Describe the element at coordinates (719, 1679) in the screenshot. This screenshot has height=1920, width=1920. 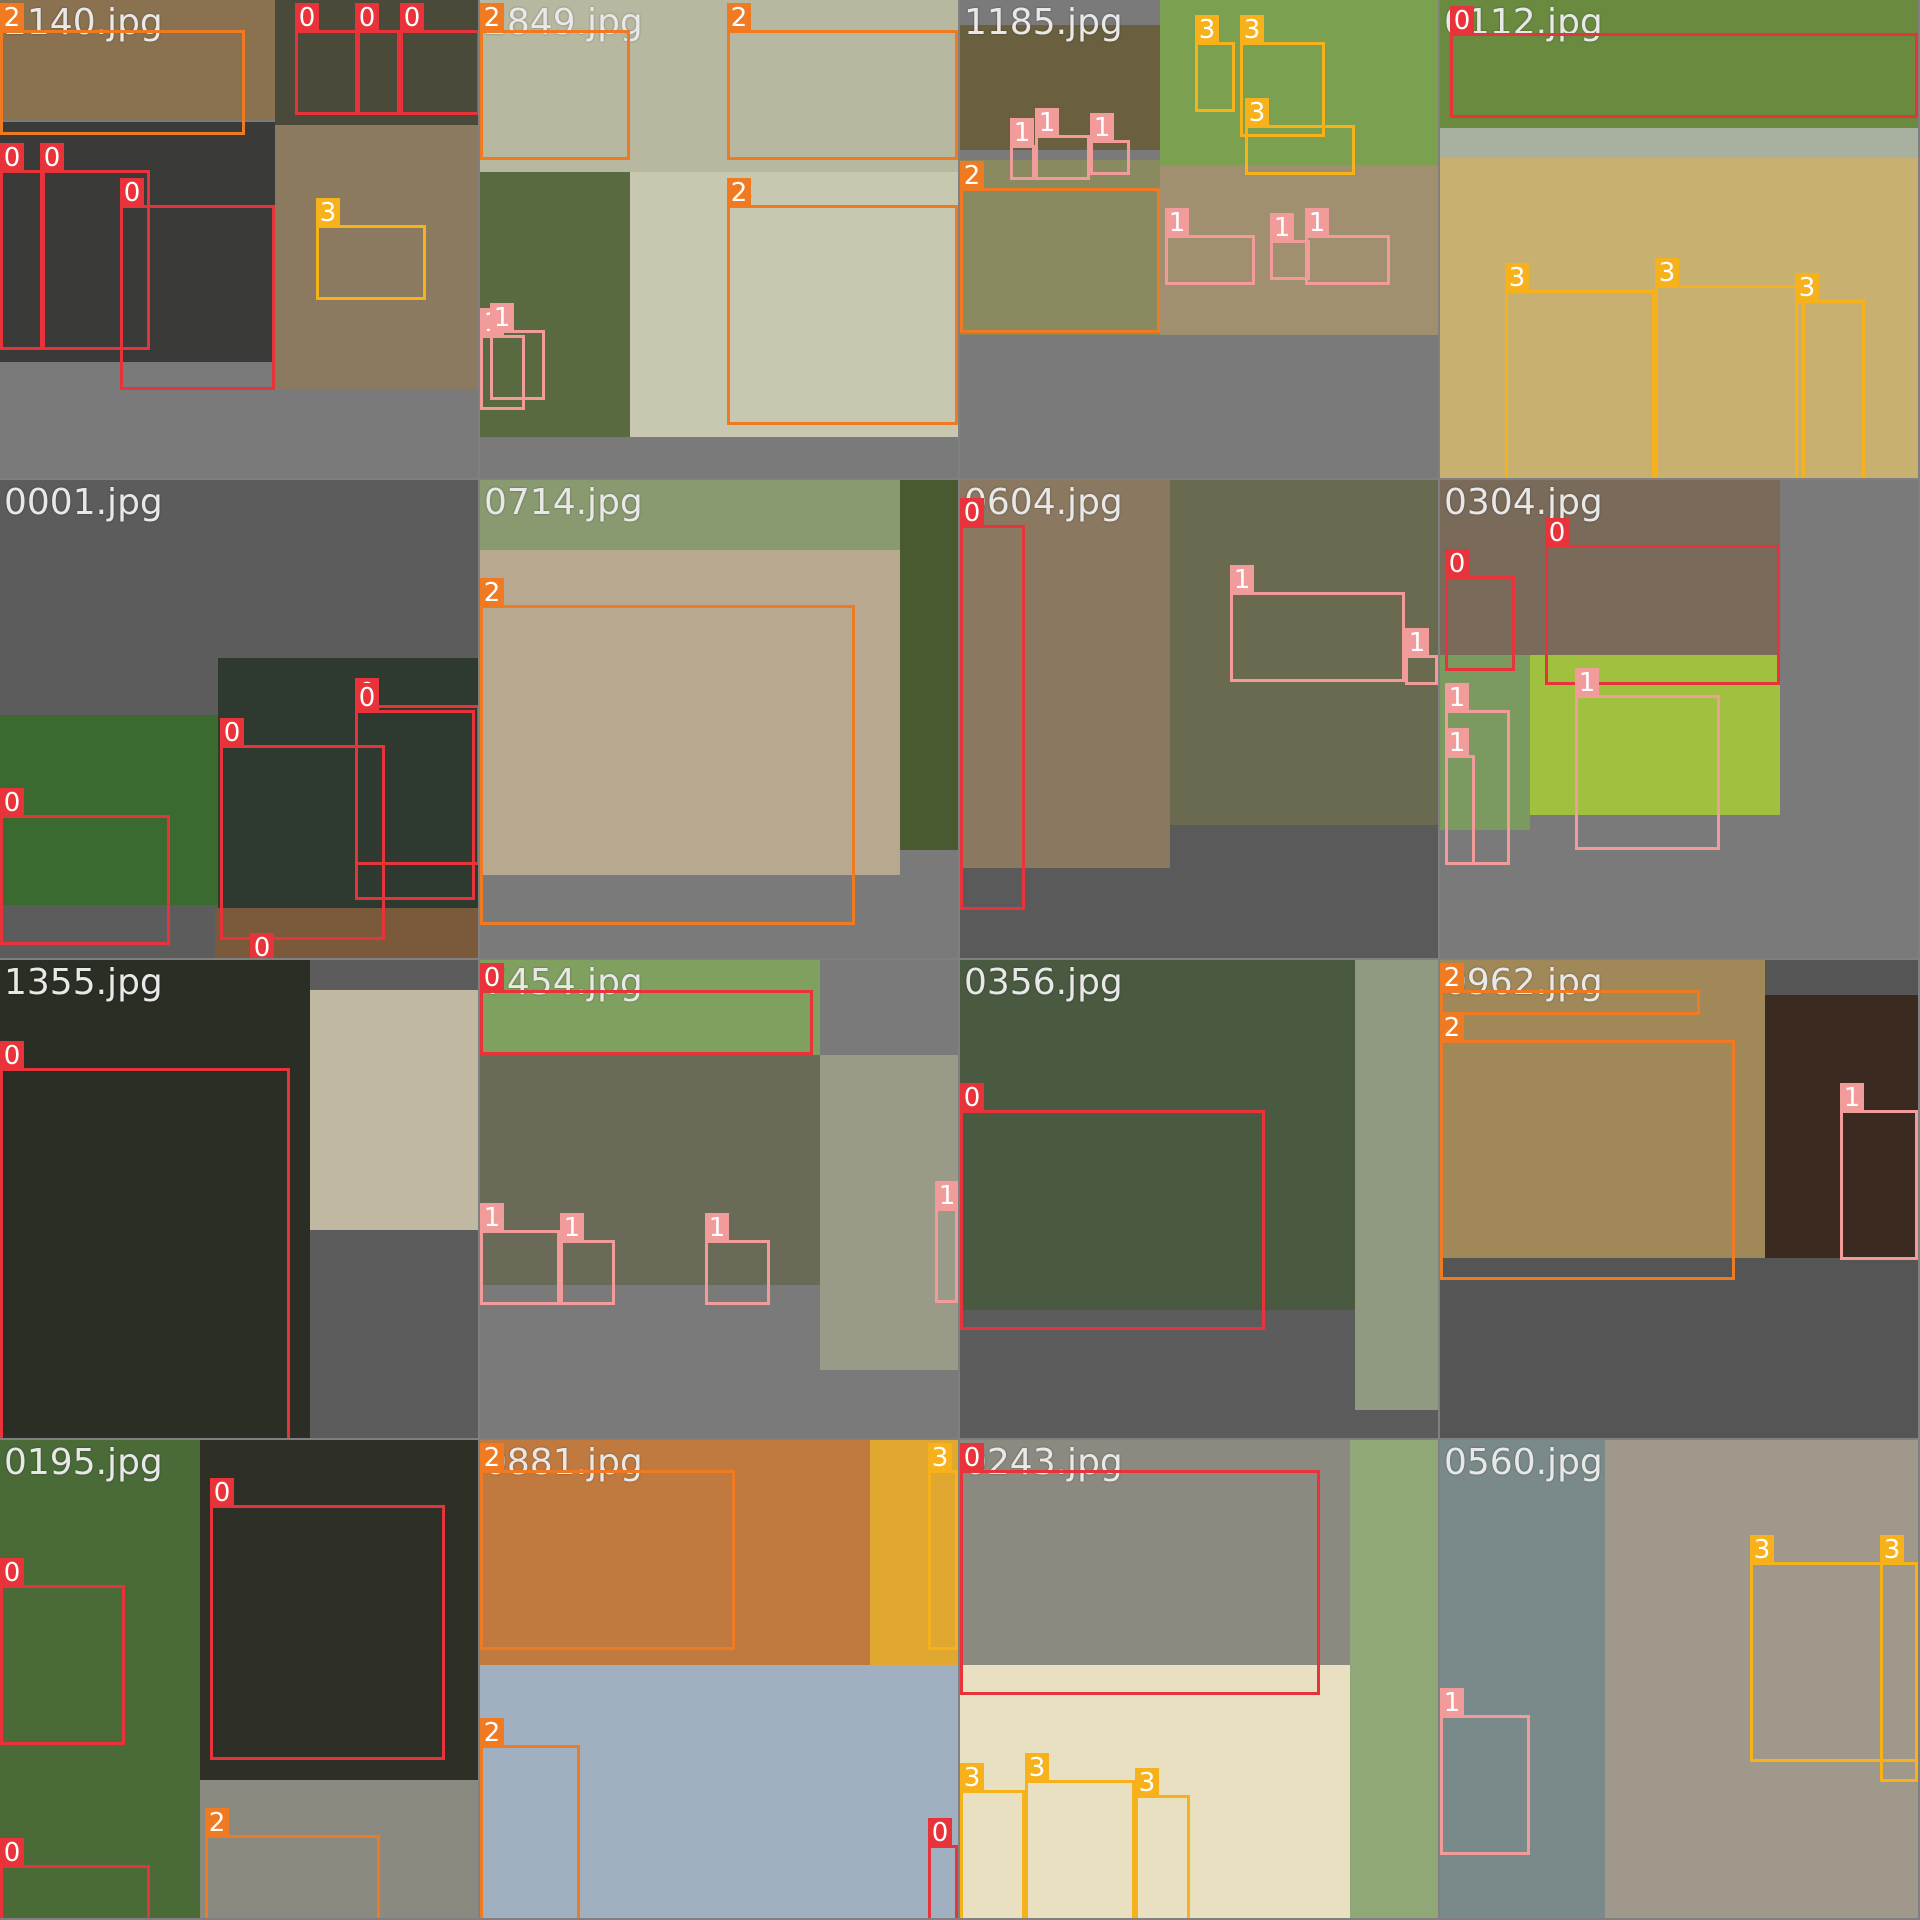
I see `mosaic-tile: 0881.jpg 2 3 2 0` at that location.